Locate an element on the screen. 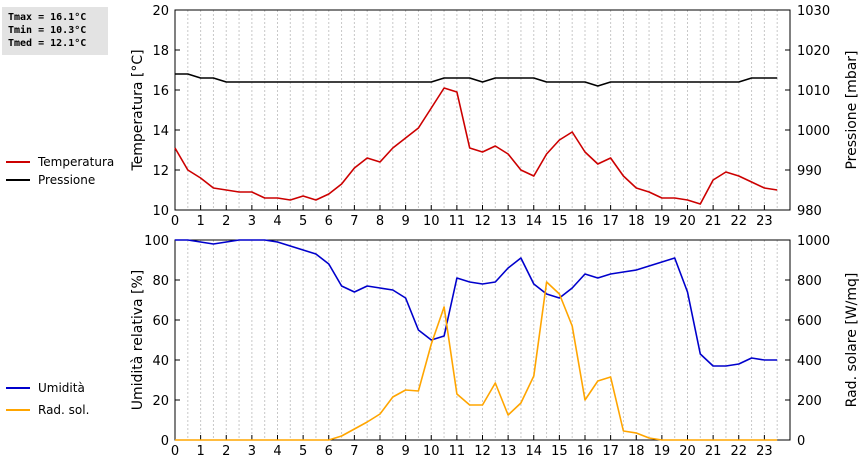 The width and height of the screenshot is (860, 460). y-right-tick-label: 800 is located at coordinates (809, 281).